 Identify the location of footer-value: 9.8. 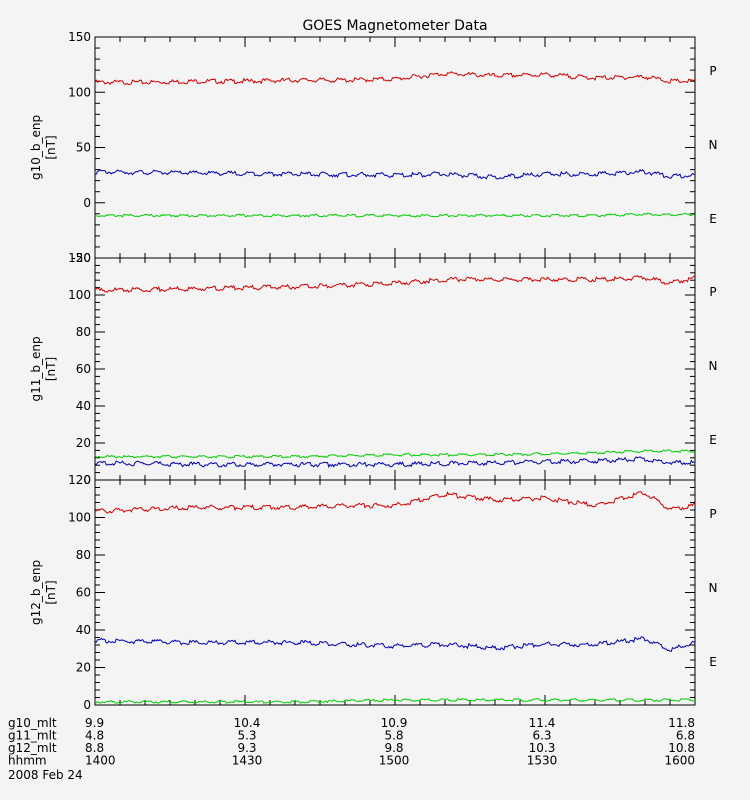
(393, 748).